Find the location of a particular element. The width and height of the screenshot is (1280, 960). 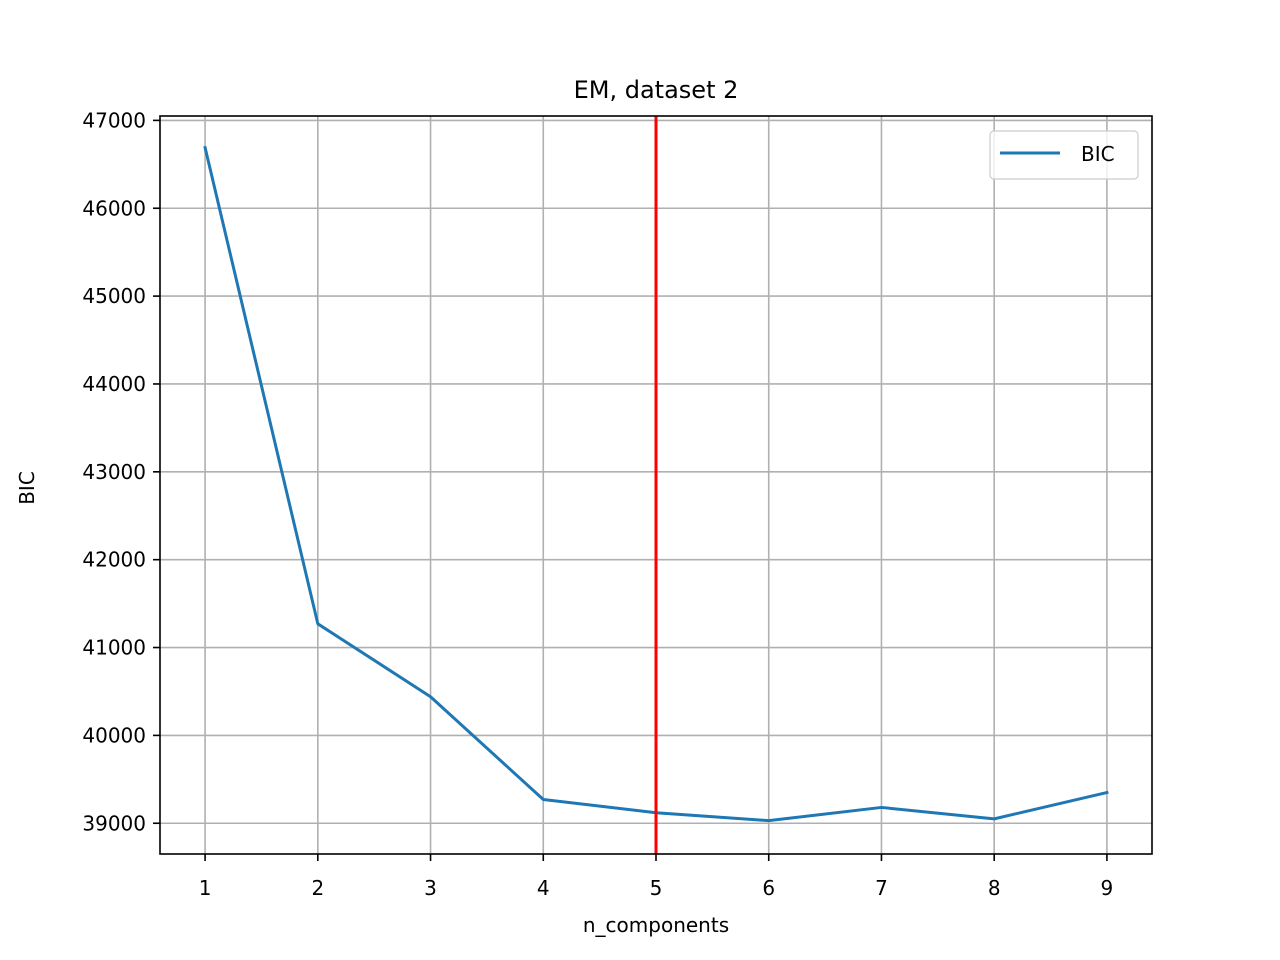

x-tick-label: 1 is located at coordinates (205, 888).